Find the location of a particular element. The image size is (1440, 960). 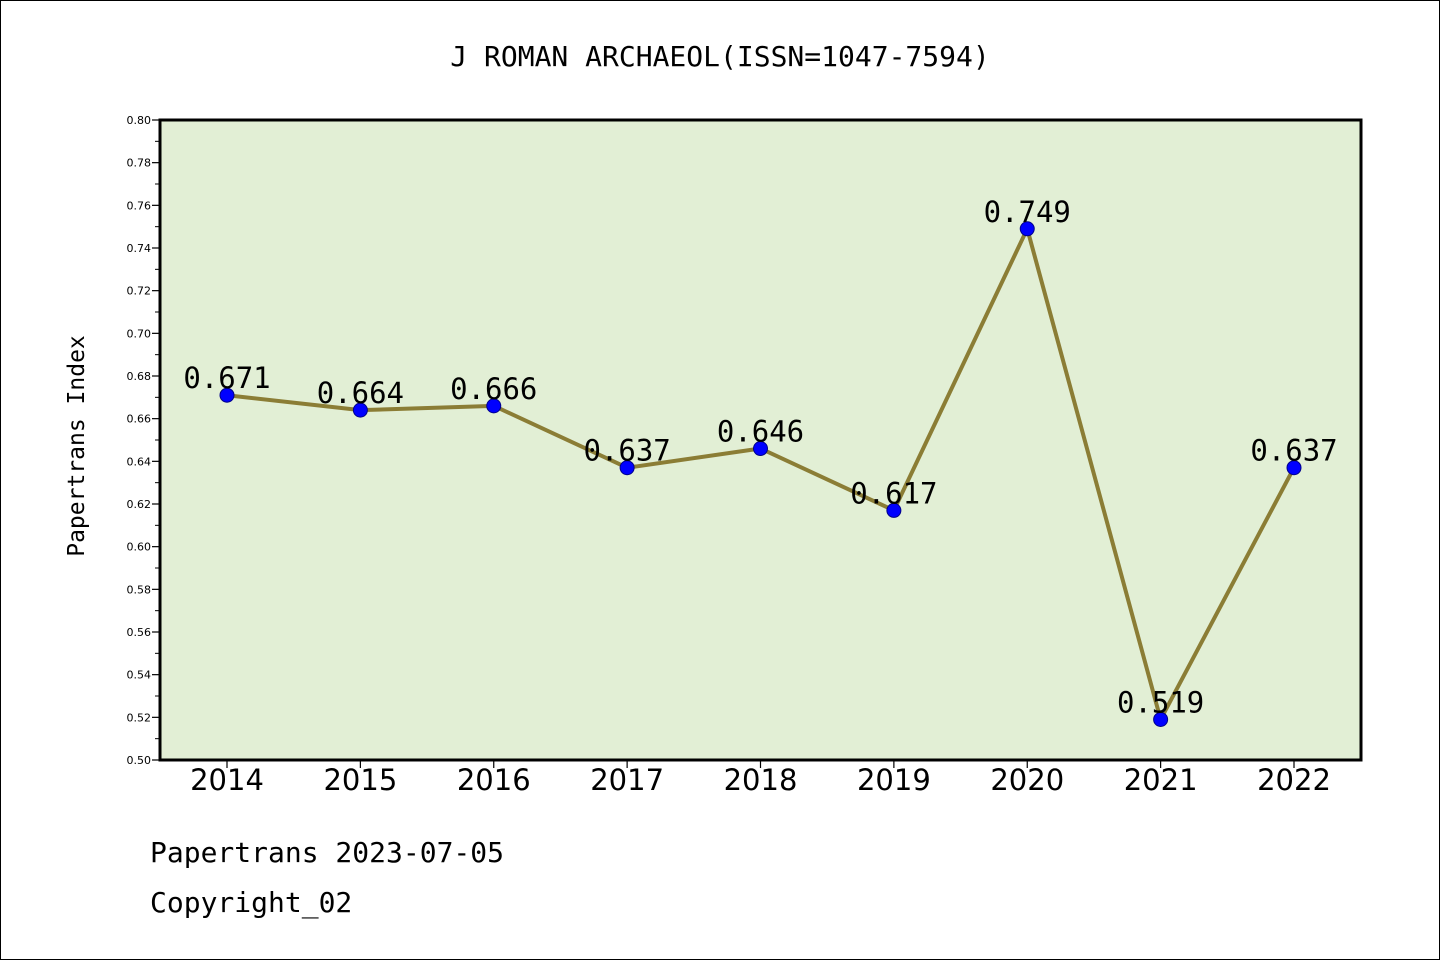

y-tick-label: 0.54 is located at coordinates (139, 675).